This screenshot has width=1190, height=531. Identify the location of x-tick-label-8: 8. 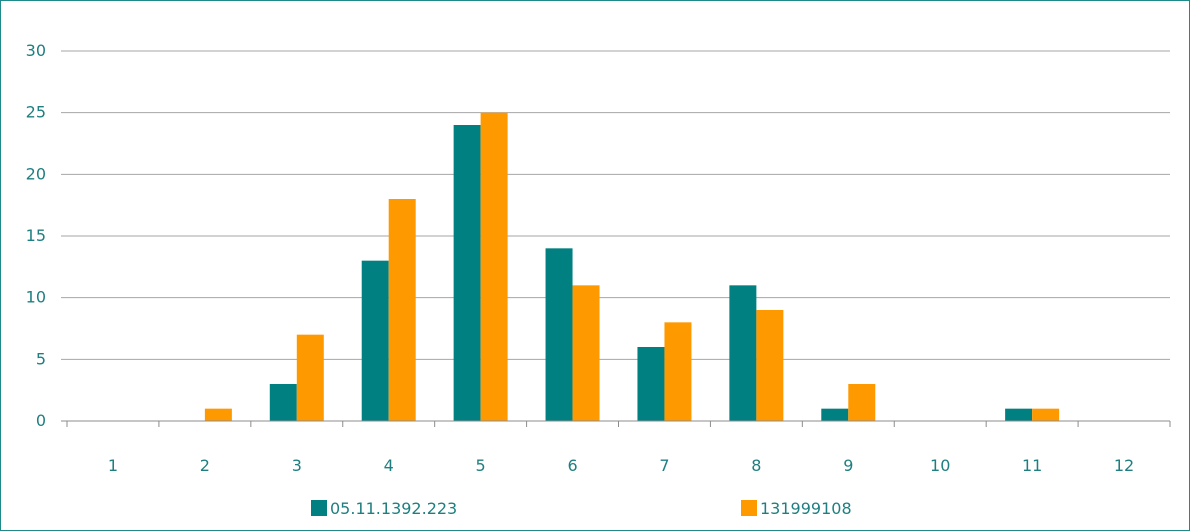
(756, 465).